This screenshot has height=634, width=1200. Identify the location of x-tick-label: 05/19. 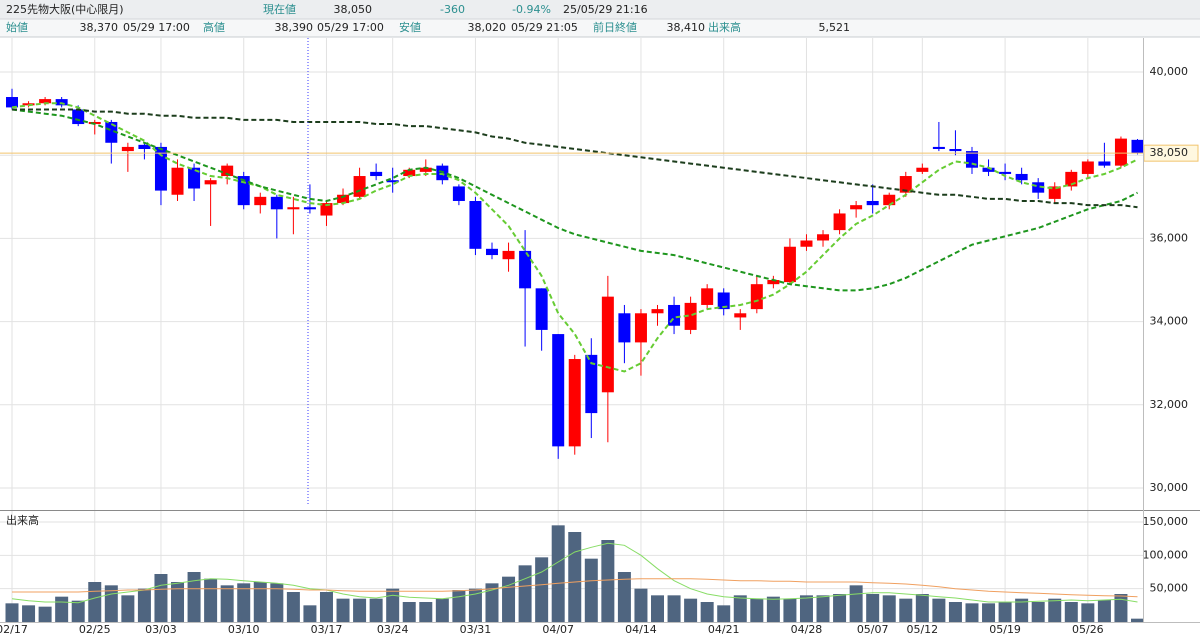
(1005, 628).